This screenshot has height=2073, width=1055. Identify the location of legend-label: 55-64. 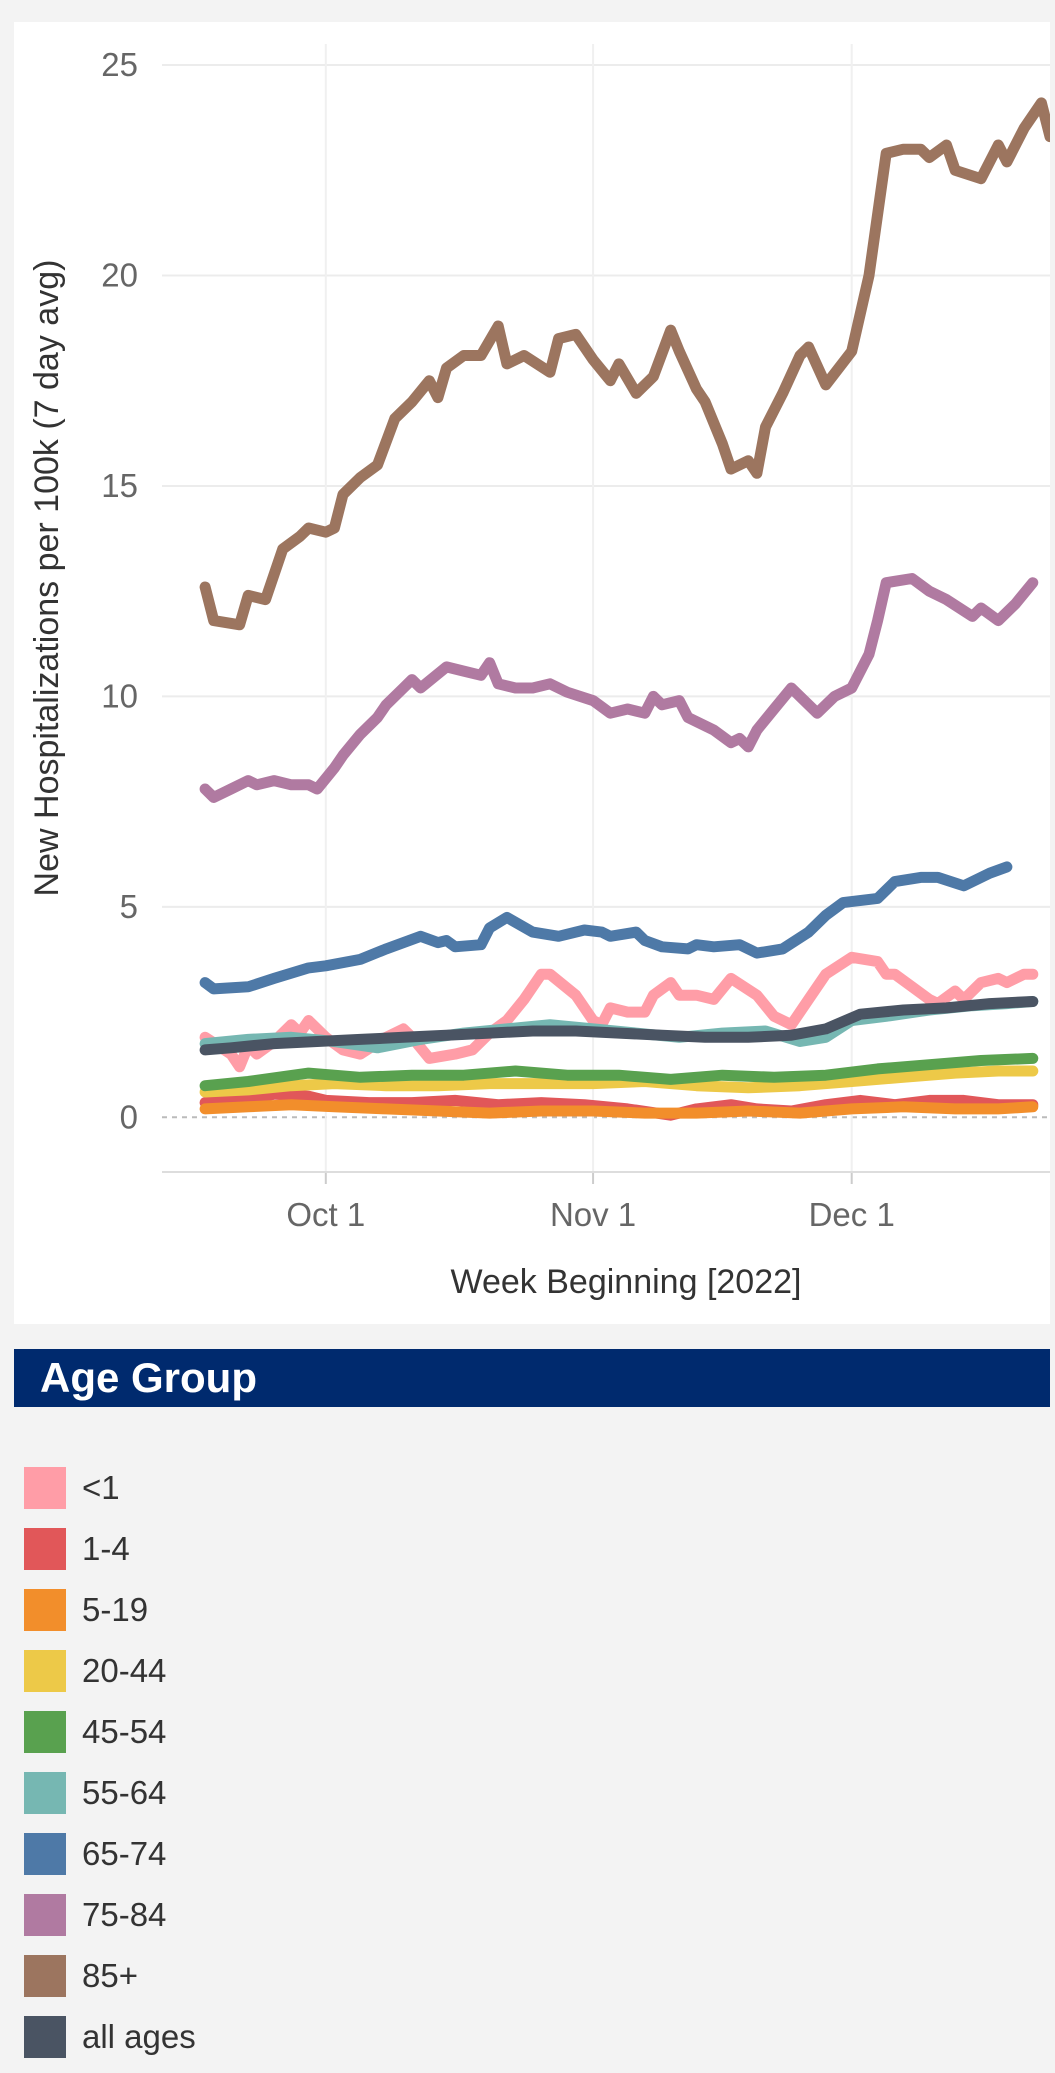
(124, 1792).